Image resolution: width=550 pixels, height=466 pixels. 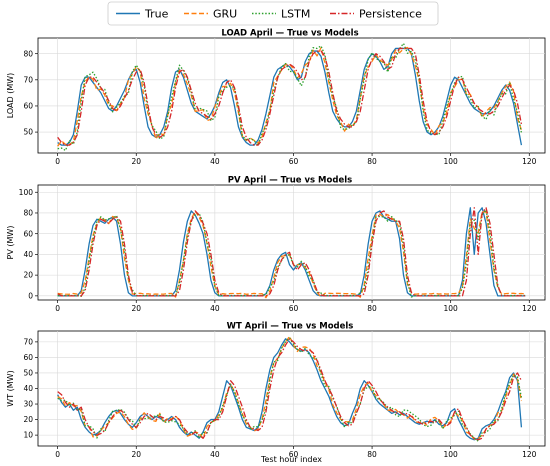 I want to click on panel-load-title: LOAD April — True vs Models, so click(x=289, y=34).